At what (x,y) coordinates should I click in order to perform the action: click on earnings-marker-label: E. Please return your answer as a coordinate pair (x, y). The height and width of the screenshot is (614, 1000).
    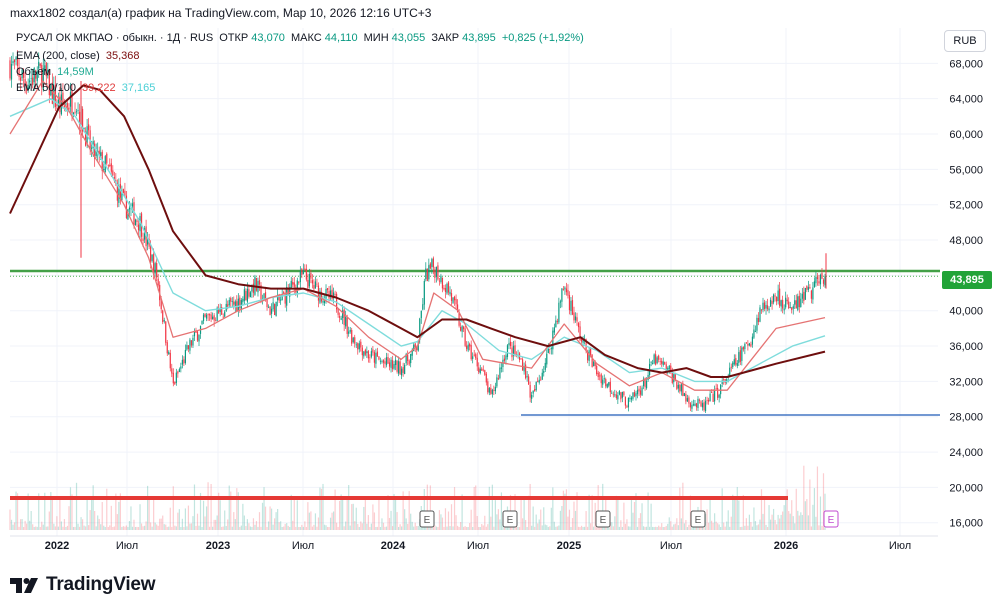
    Looking at the image, I should click on (831, 520).